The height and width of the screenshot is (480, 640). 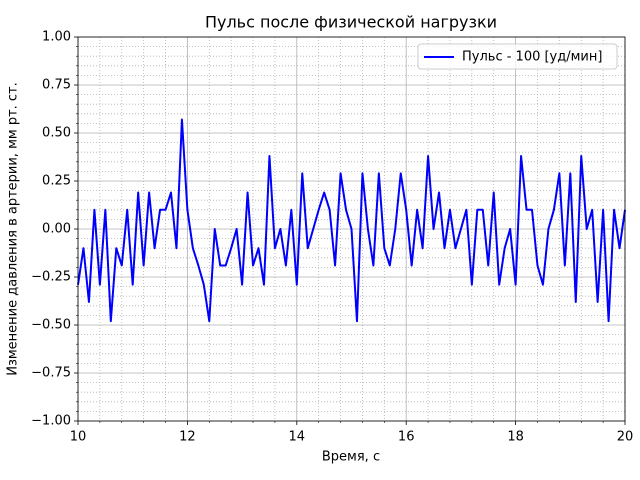 I want to click on x-tick-label: 20, so click(x=625, y=437).